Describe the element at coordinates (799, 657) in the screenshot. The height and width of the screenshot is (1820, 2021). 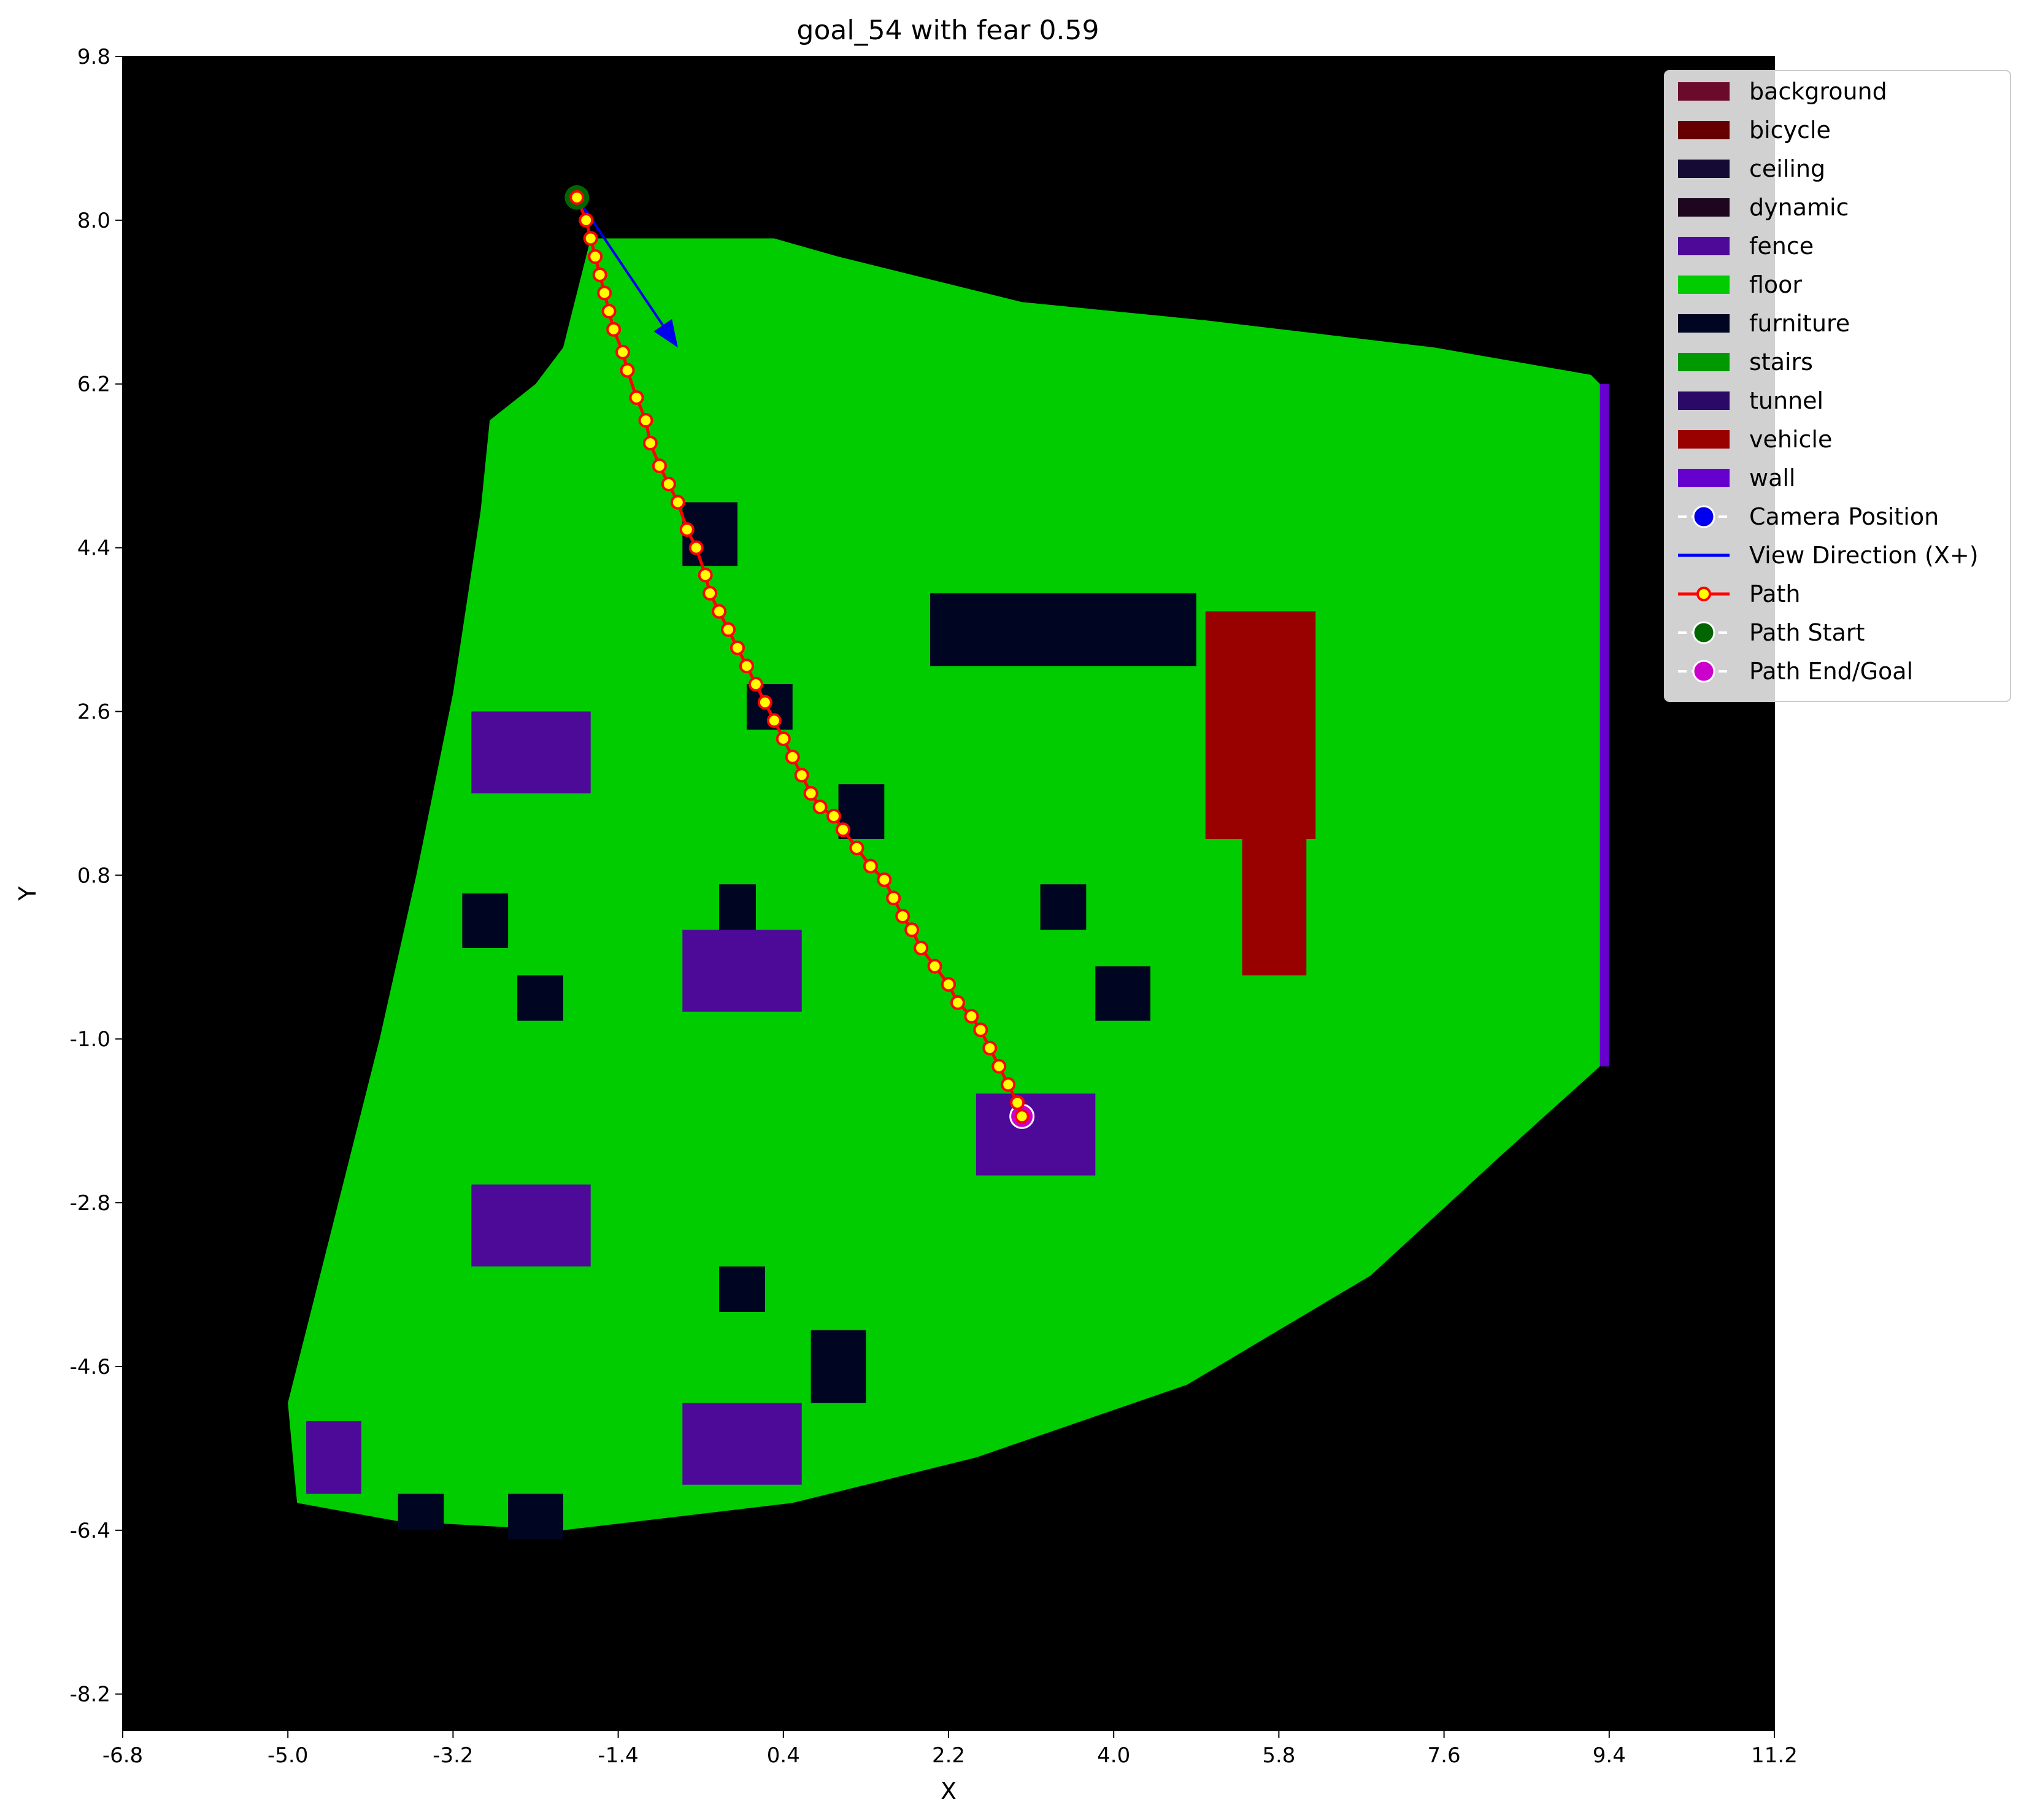
I see `path-overlay` at that location.